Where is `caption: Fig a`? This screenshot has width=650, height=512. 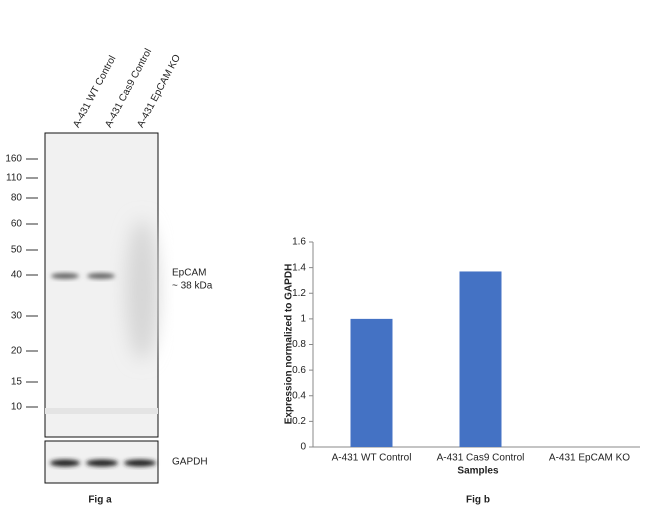
caption: Fig a is located at coordinates (100, 500).